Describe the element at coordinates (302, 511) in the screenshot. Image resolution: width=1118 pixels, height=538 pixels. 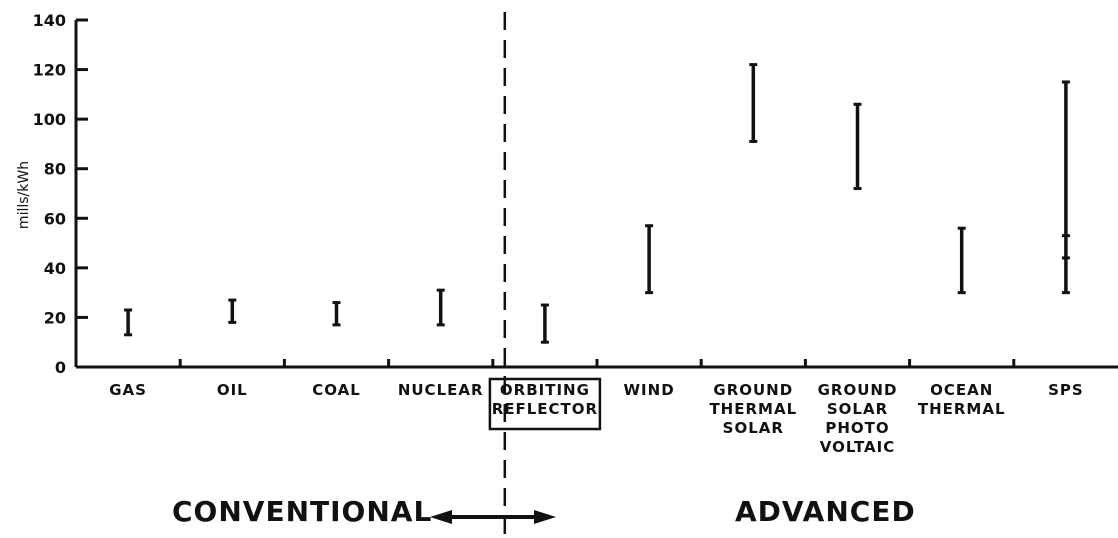
I see `conventional-label: CONVENTIONAL` at that location.